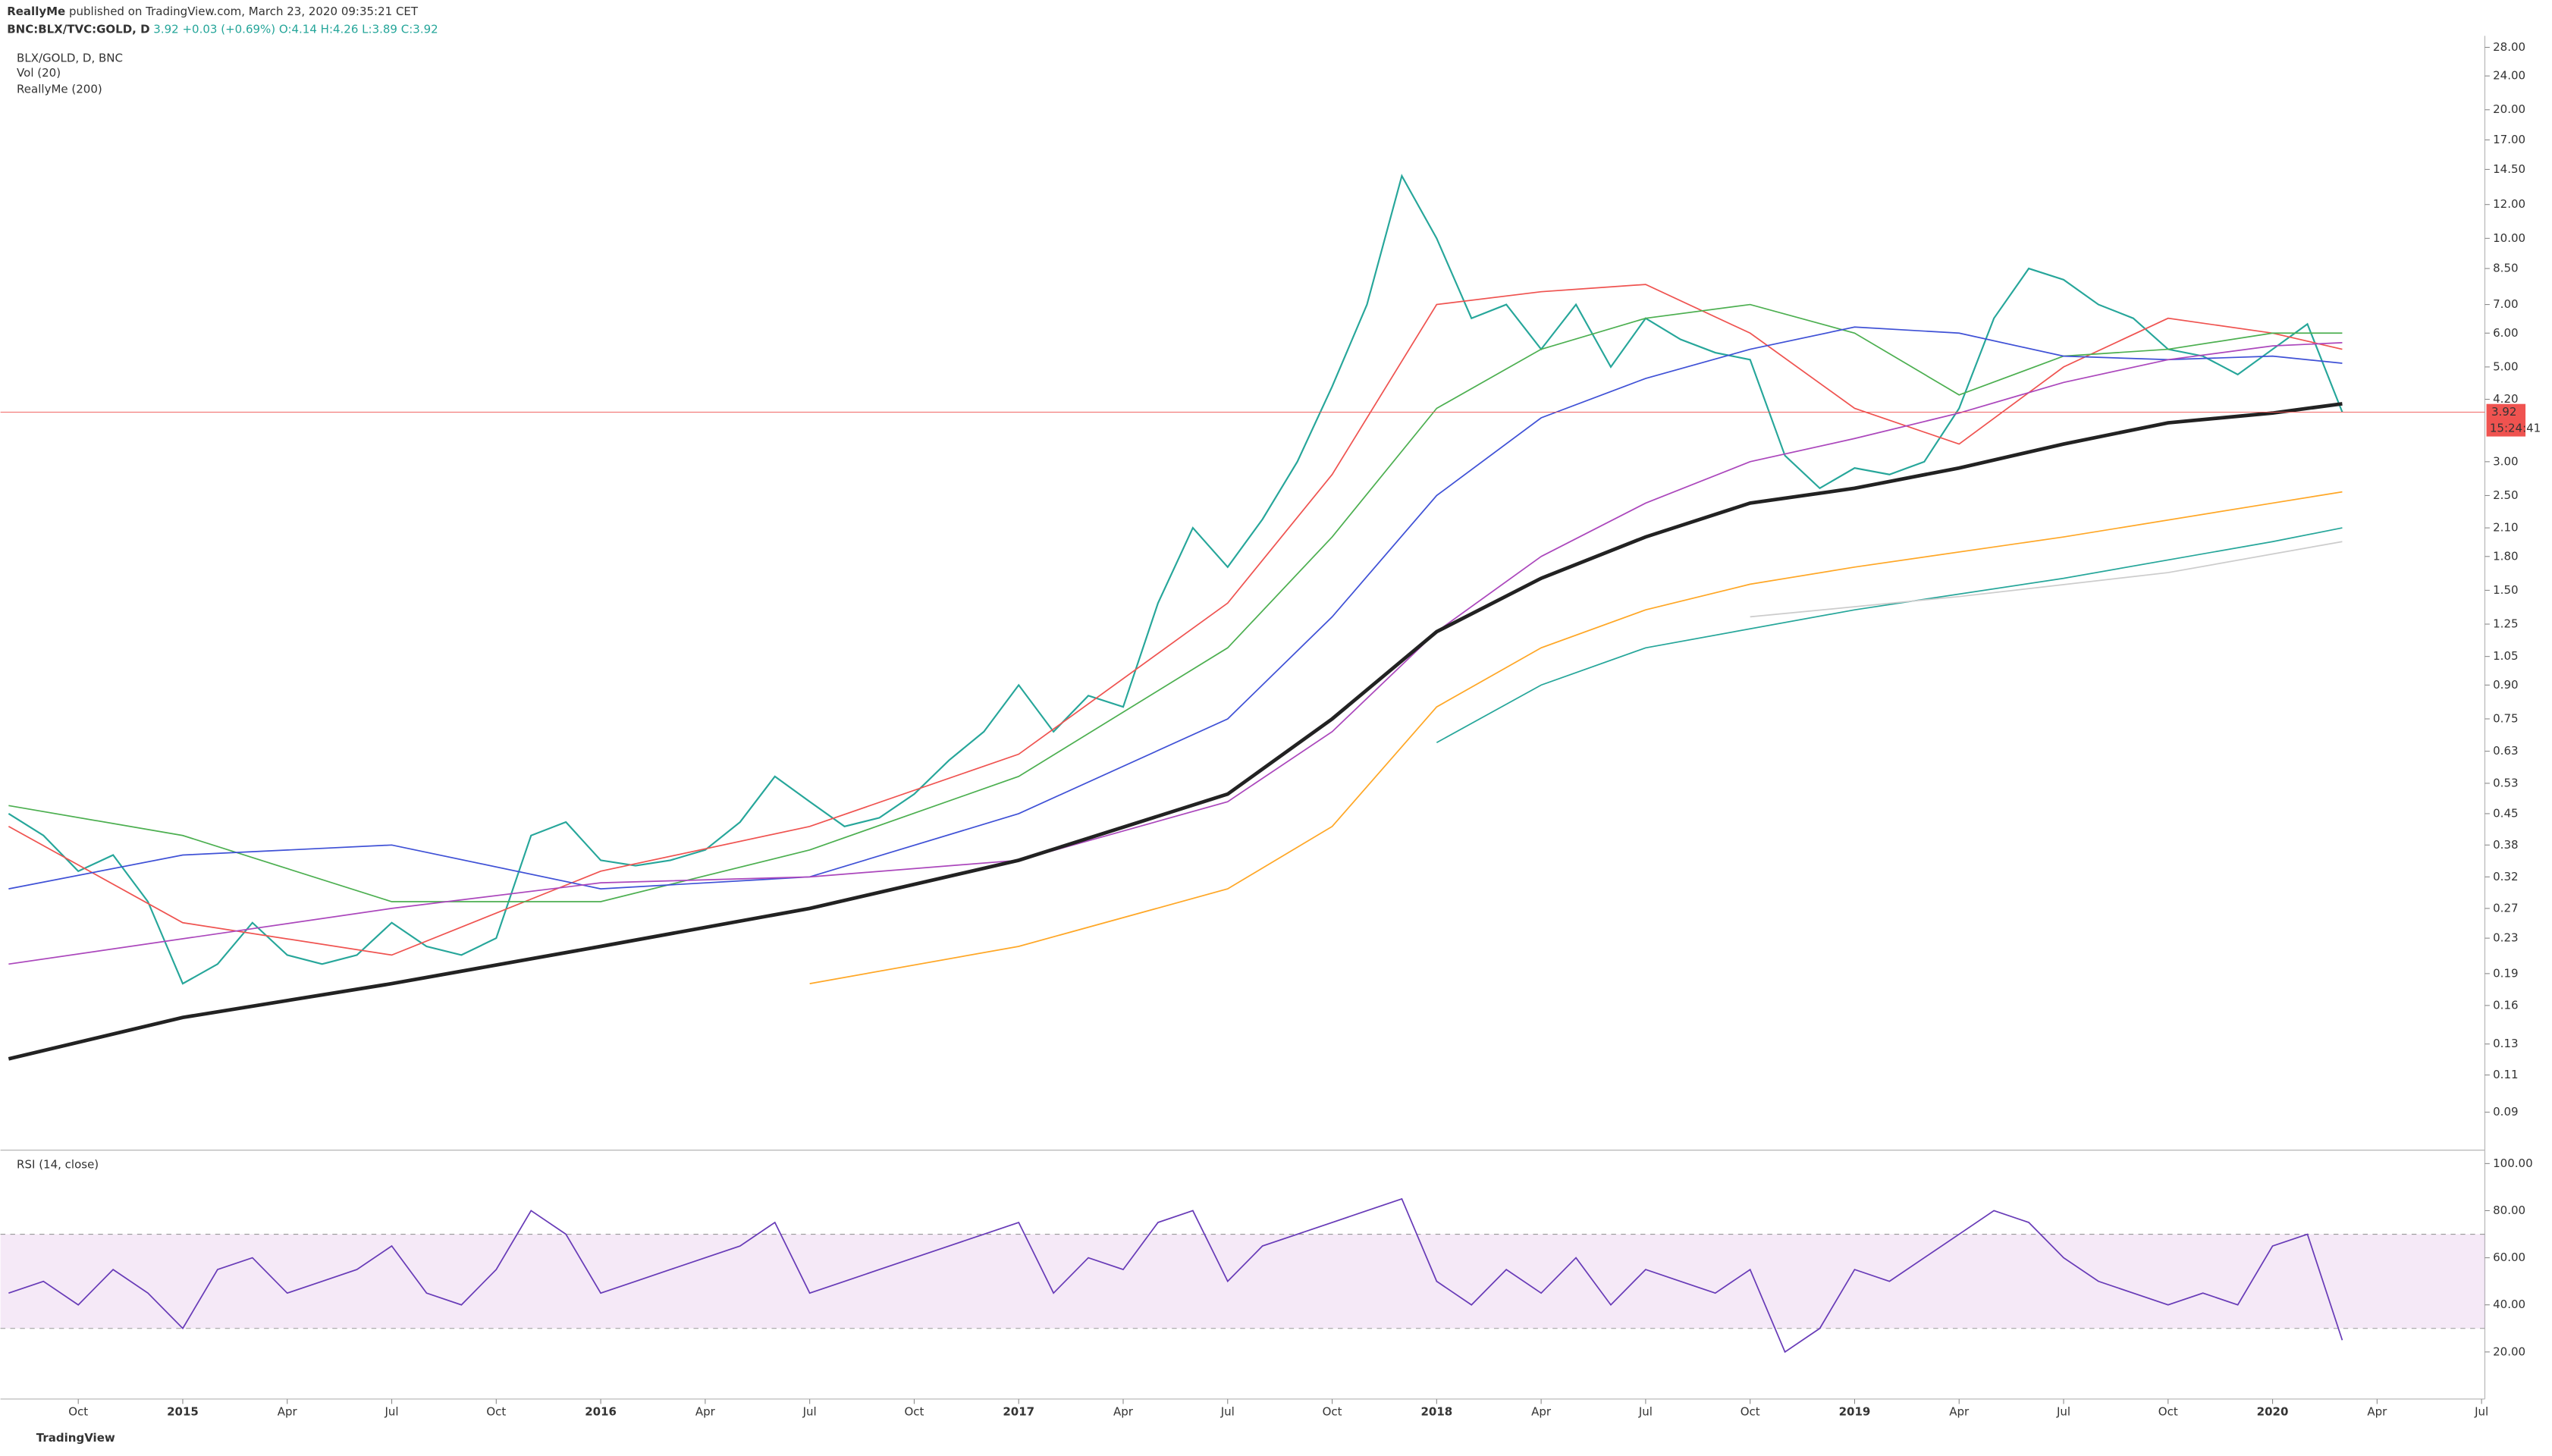 This screenshot has height=1456, width=2552. I want to click on rsi-title: RSI (14, close), so click(58, 1165).